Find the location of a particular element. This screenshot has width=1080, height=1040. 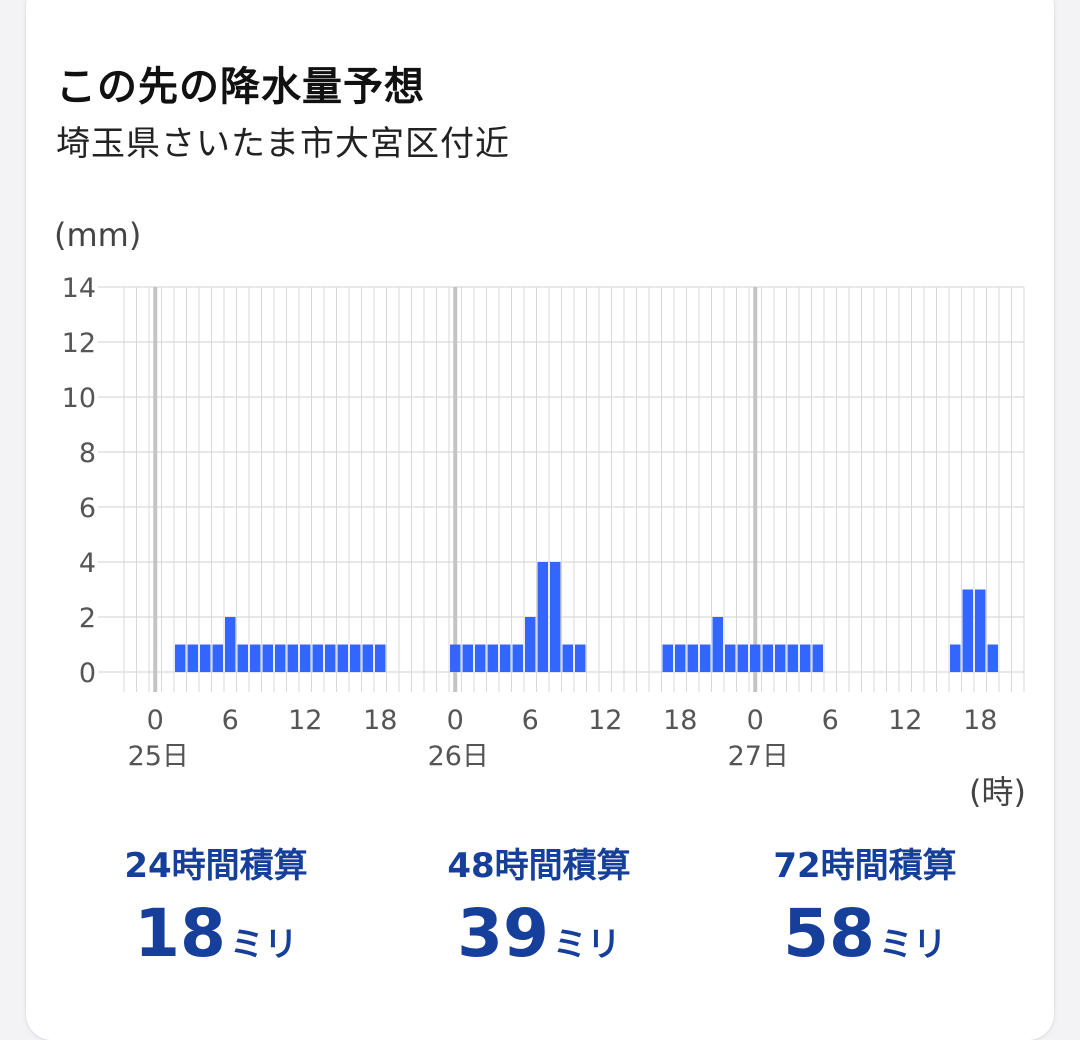

total-24h-value-line: 18 ミリ is located at coordinates (216, 933).